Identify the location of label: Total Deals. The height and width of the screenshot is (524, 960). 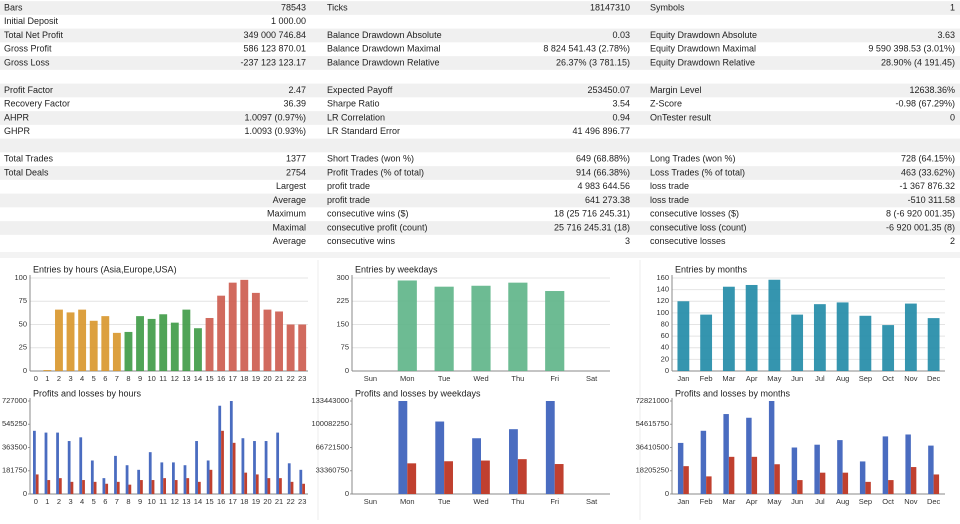
(26, 172).